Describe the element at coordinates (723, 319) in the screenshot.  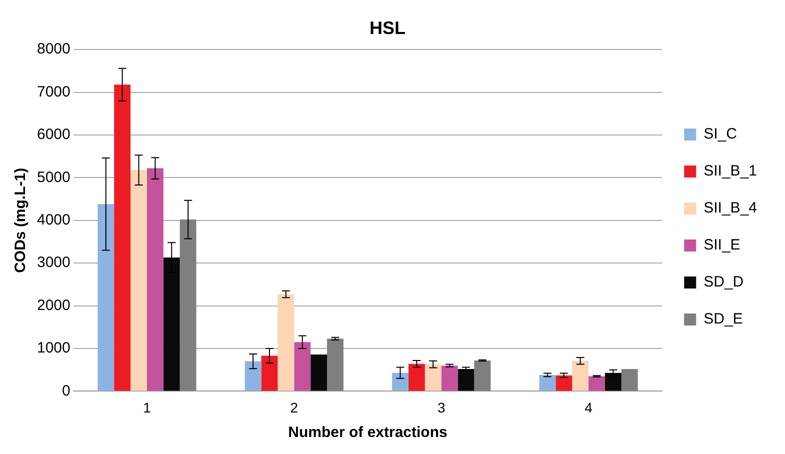
I see `legend-label: SD_E` at that location.